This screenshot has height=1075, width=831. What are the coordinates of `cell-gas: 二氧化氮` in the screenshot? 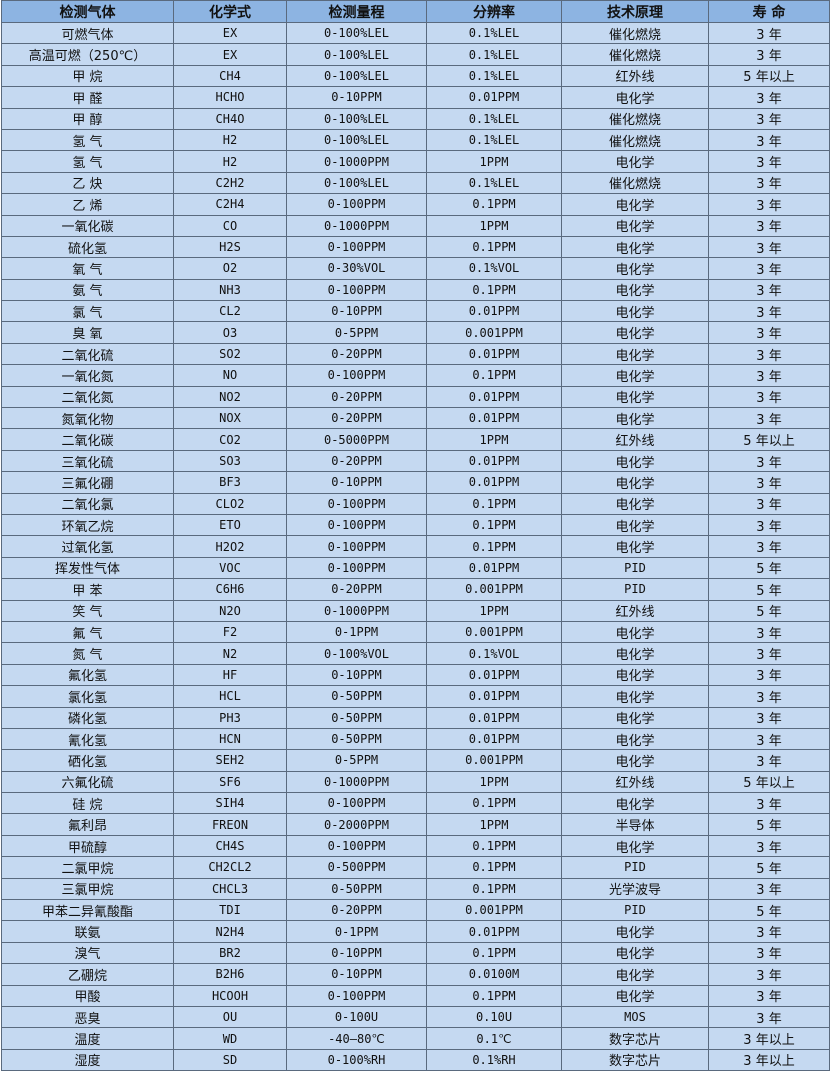 It's located at (87, 397).